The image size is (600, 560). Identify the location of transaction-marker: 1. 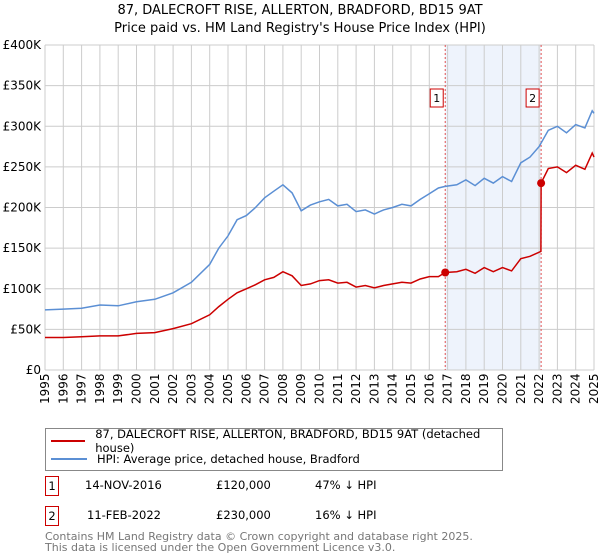
(52, 486).